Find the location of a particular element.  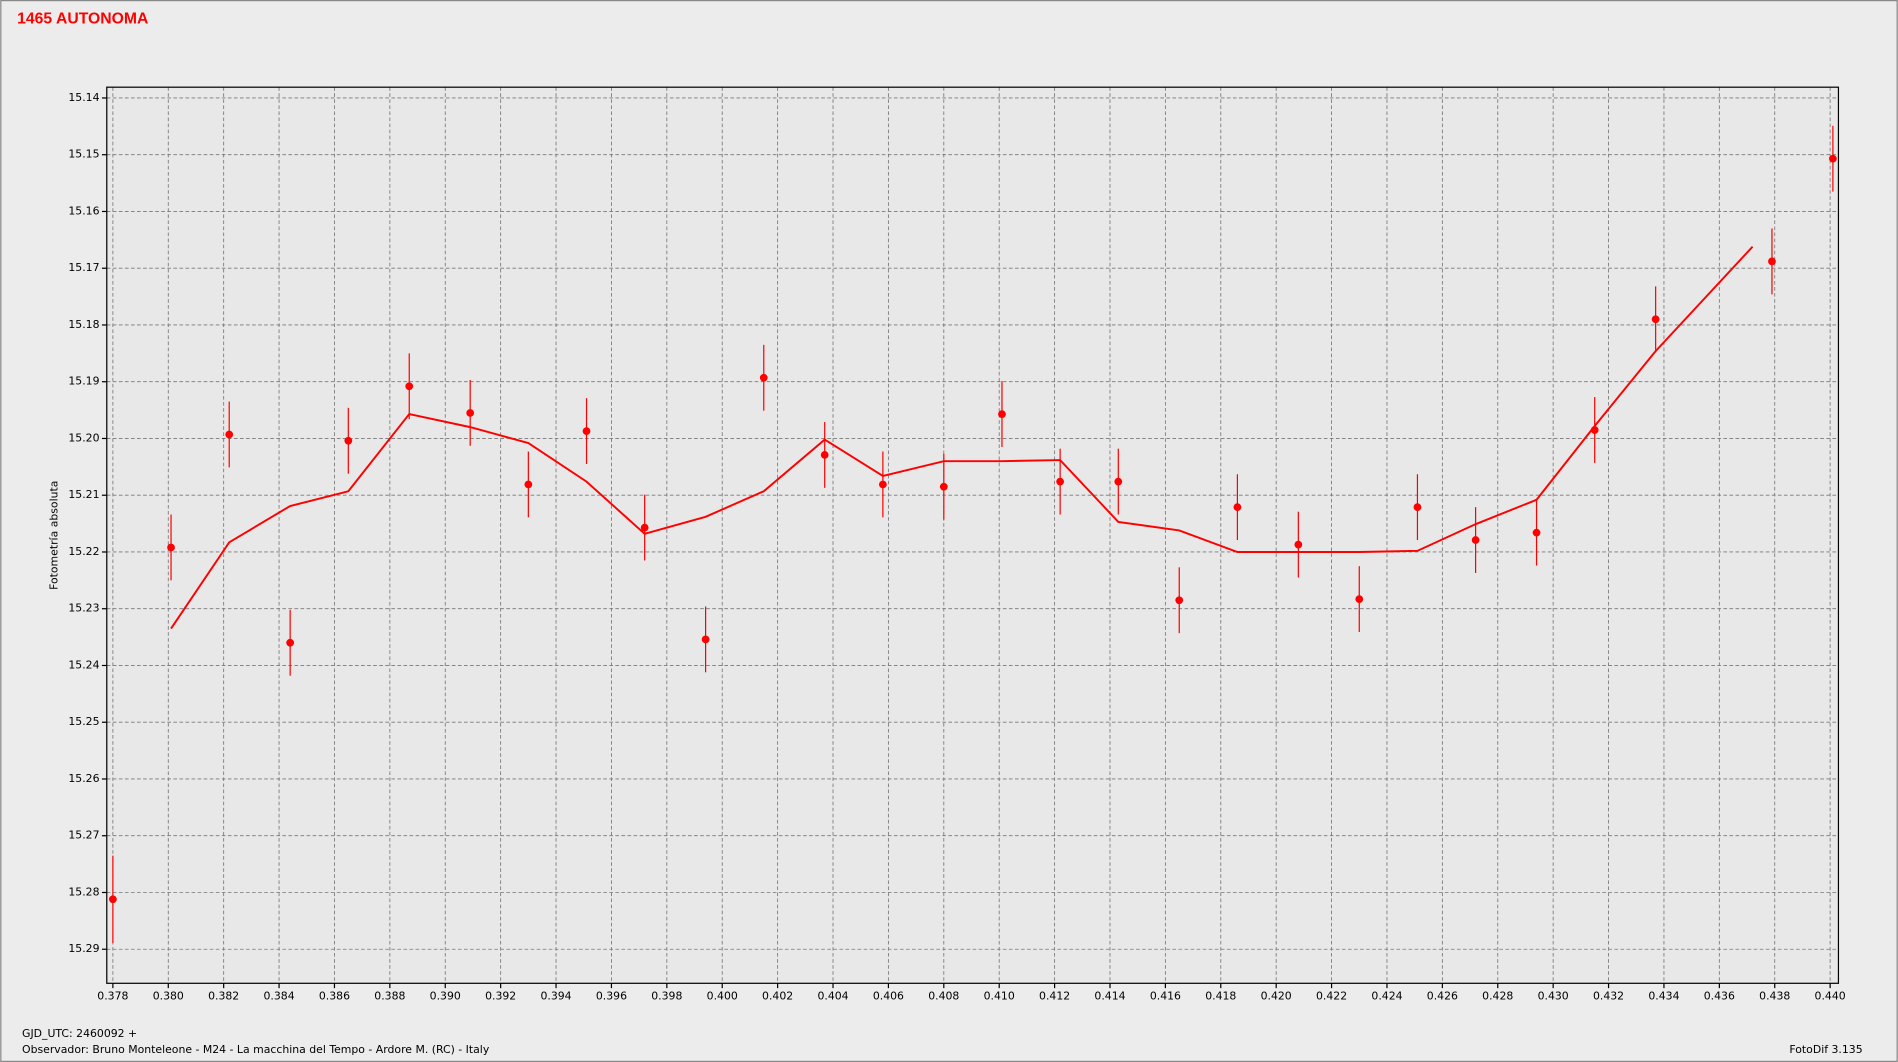

x-tick-label: 0.378 is located at coordinates (112, 996).